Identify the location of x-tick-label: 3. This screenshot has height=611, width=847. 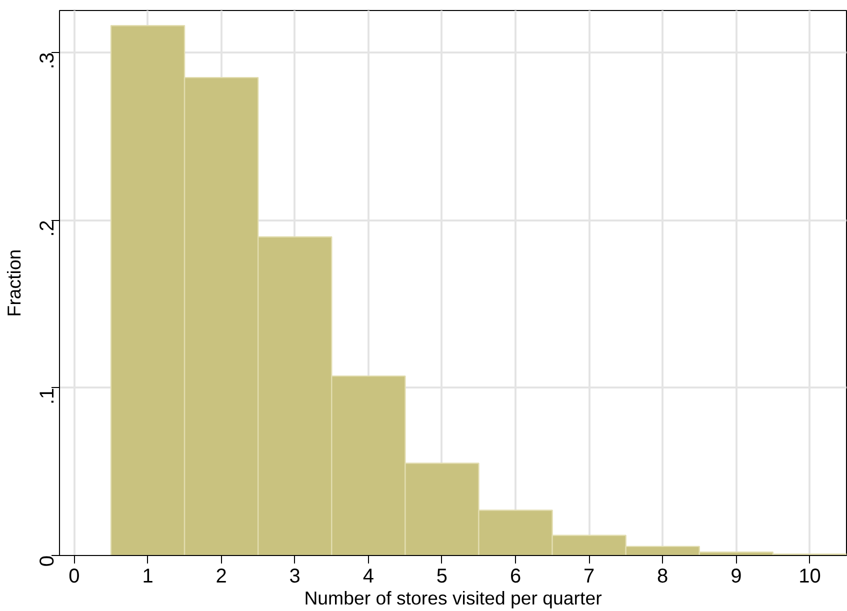
(294, 577).